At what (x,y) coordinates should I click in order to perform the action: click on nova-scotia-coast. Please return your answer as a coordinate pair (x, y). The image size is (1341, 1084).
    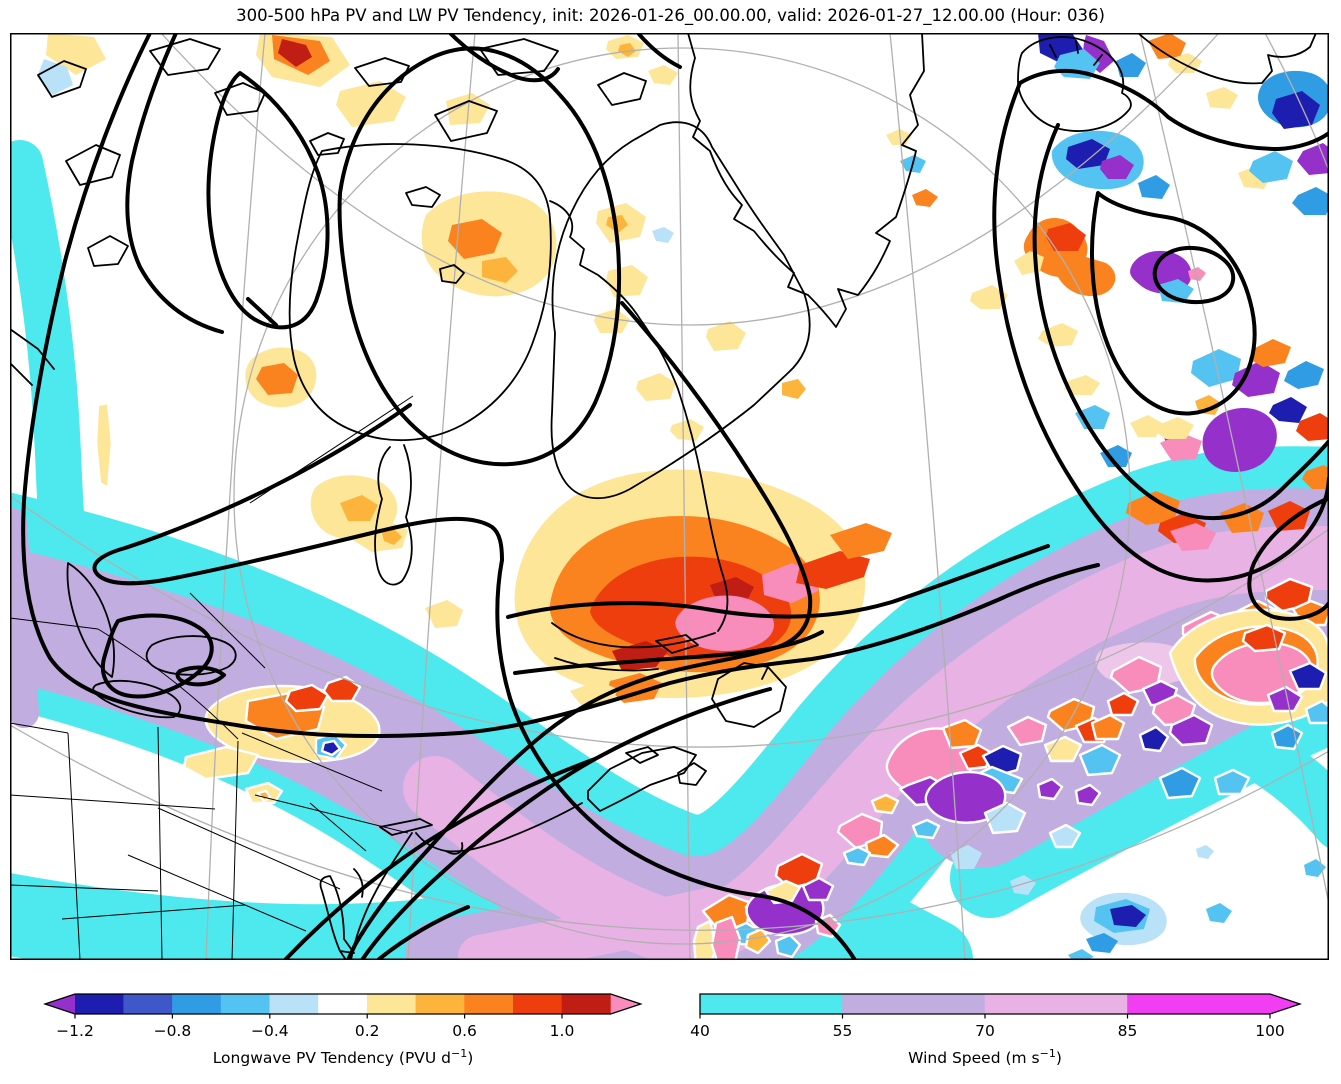
    Looking at the image, I should click on (642, 779).